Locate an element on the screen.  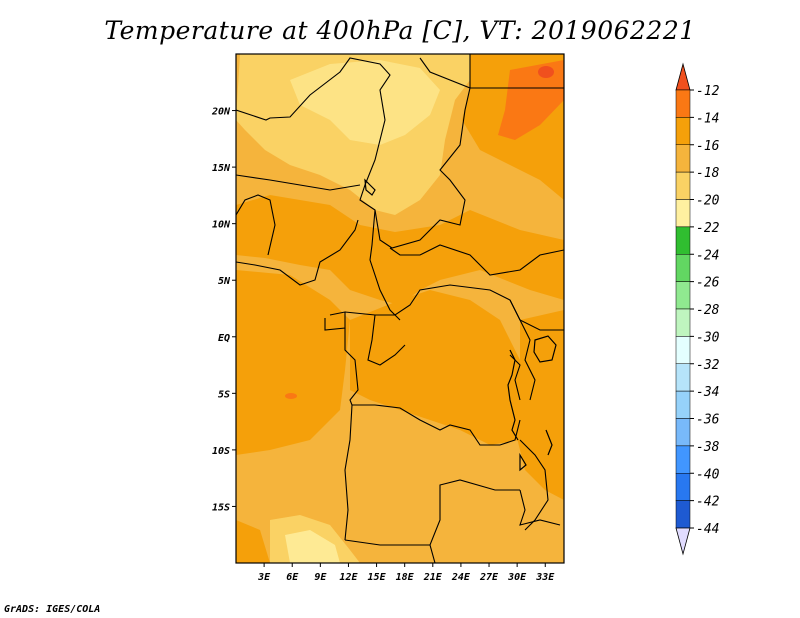
colorbar-label: -22 is located at coordinates (708, 228).